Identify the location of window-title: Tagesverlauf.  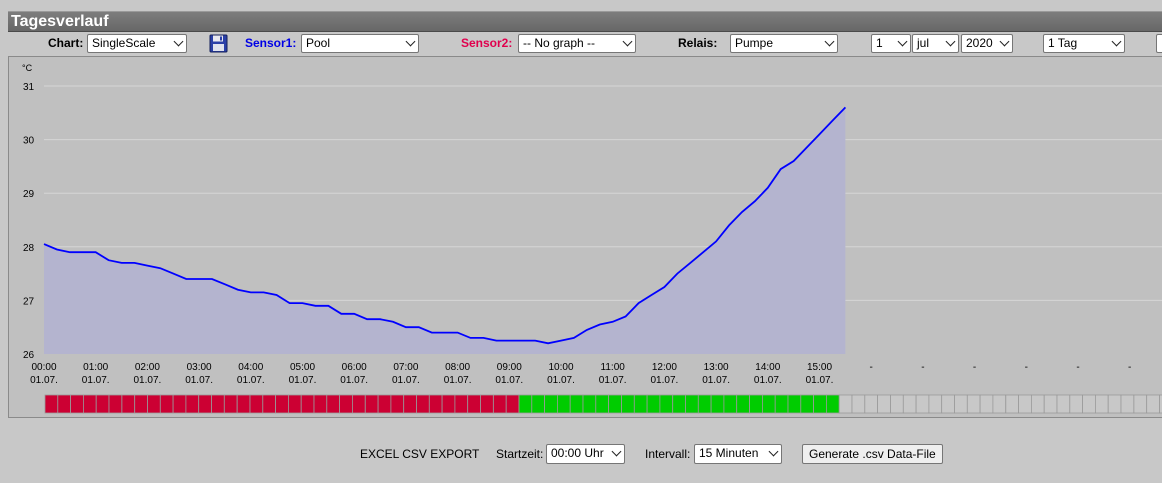
(60, 21).